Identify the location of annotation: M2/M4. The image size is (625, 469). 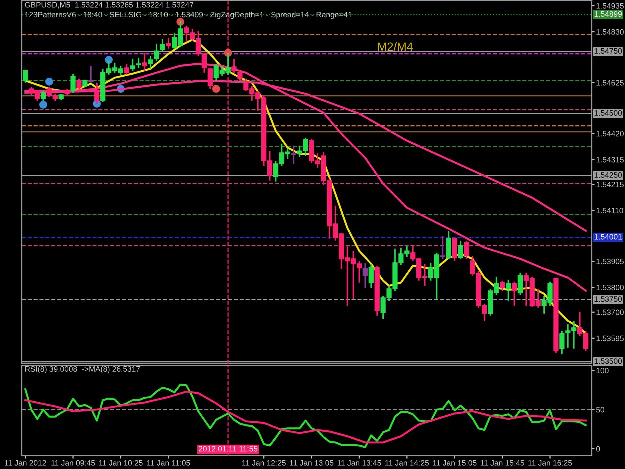
(396, 47).